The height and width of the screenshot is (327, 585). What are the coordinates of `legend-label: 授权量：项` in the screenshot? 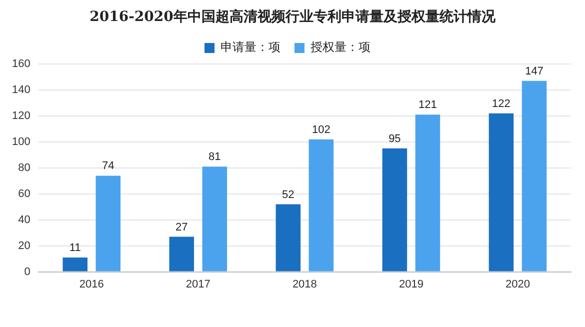 It's located at (340, 47).